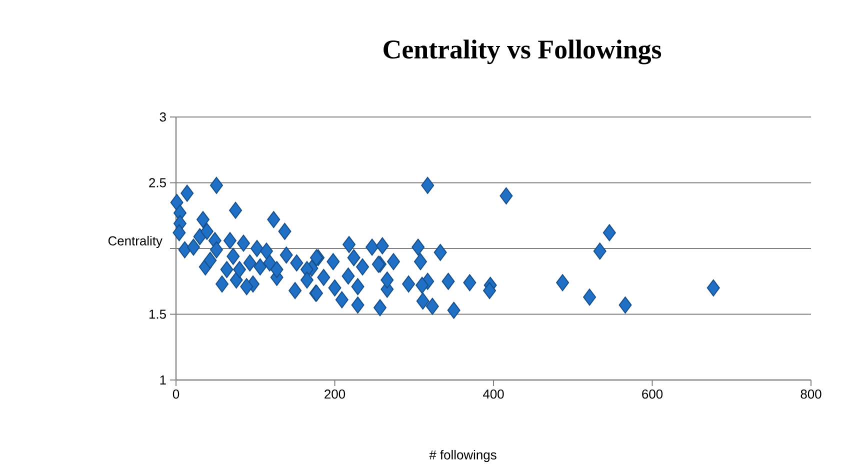 The height and width of the screenshot is (470, 852). I want to click on y-tick-label: 1.5, so click(157, 314).